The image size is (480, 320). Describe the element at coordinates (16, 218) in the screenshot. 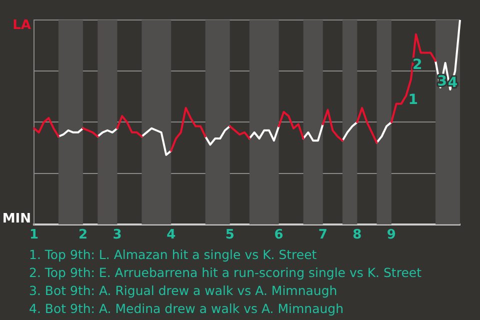

I see `text: MIN` at that location.